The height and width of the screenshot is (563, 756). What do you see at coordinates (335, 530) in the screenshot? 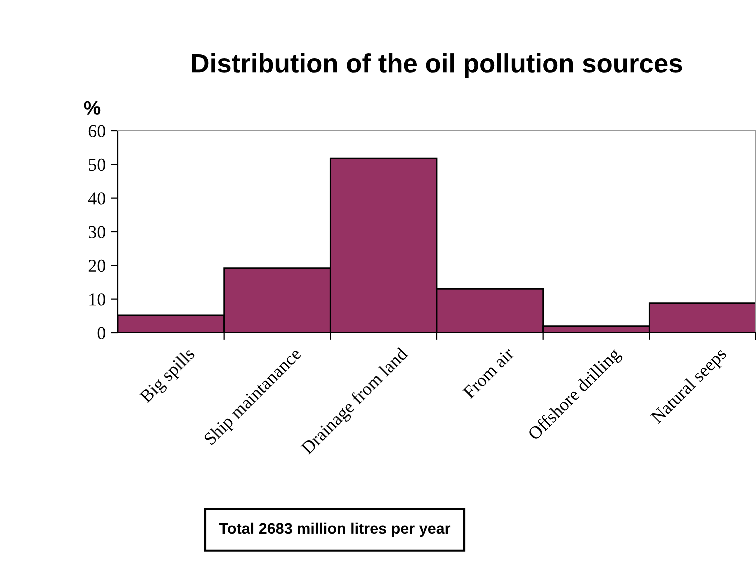
I see `text: Total 2683 million litres per year` at bounding box center [335, 530].